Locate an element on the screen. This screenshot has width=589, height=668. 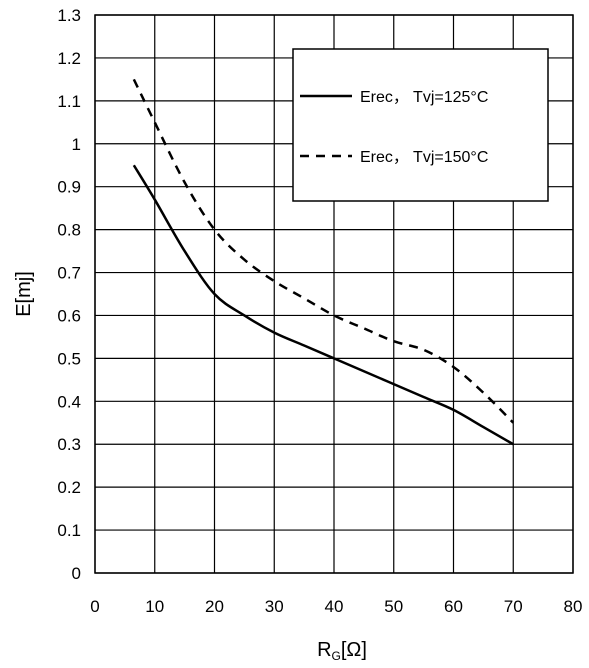
x-tick-label: 20 is located at coordinates (214, 606).